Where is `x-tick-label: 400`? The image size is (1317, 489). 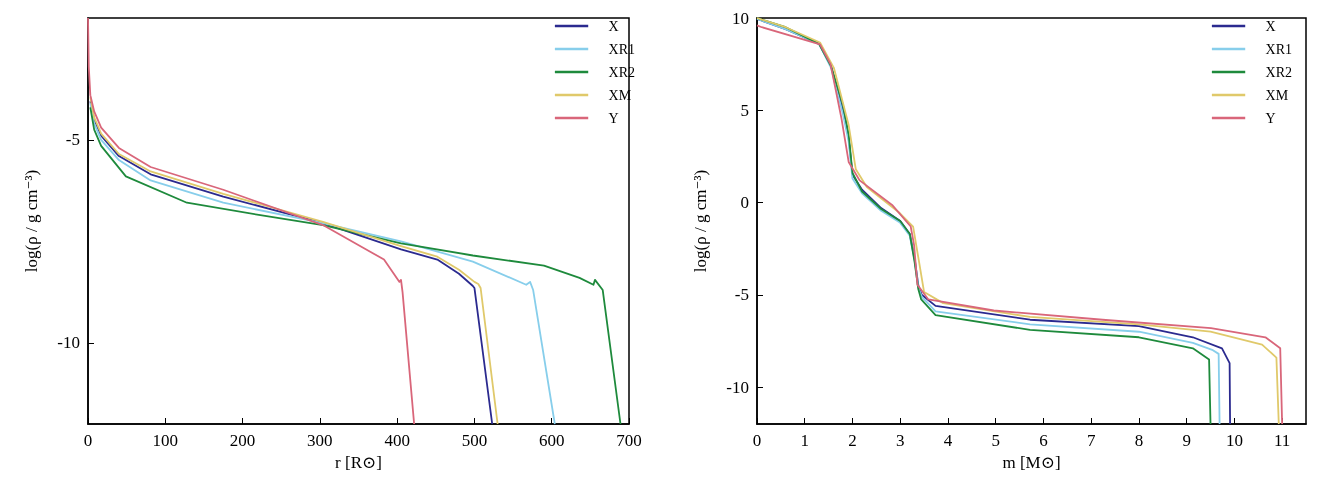
x-tick-label: 400 is located at coordinates (397, 440).